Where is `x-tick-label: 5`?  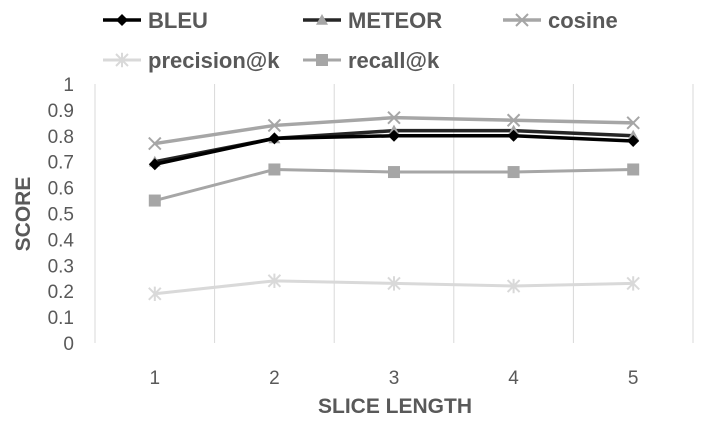
x-tick-label: 5 is located at coordinates (633, 378).